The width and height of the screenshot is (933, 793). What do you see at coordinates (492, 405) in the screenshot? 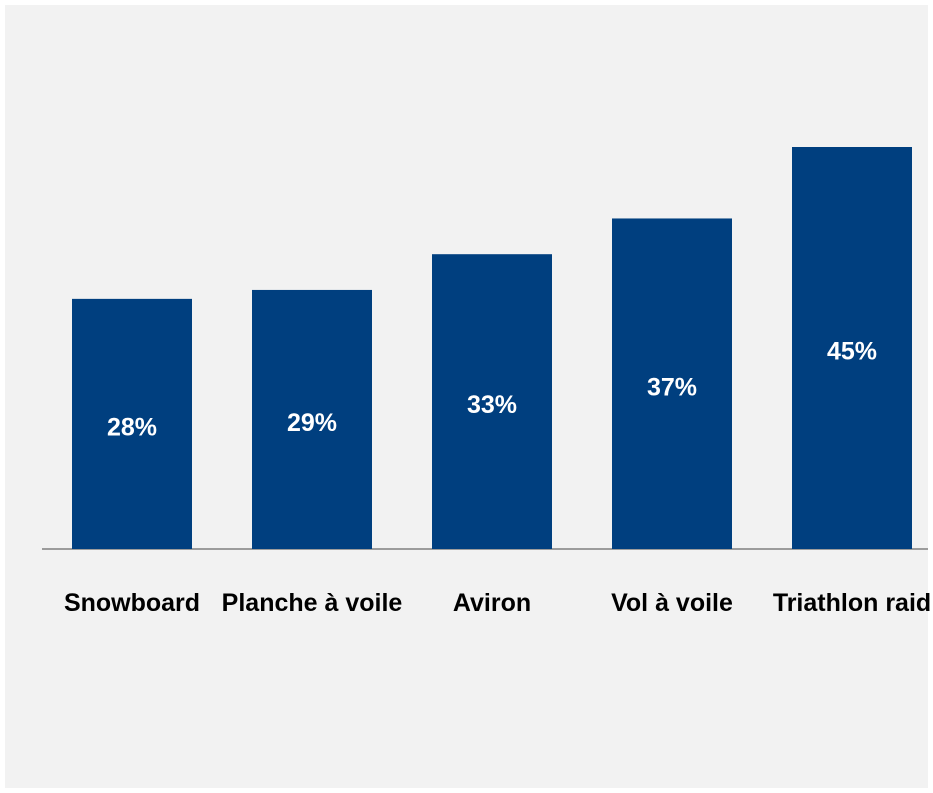
I see `value-label: 33%` at bounding box center [492, 405].